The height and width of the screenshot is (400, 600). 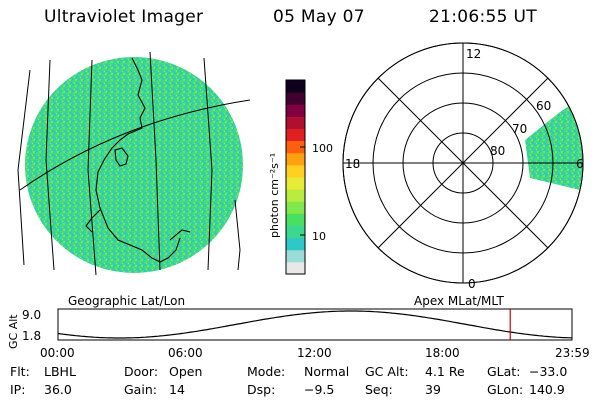 What do you see at coordinates (20, 371) in the screenshot?
I see `status-key: Flt:` at bounding box center [20, 371].